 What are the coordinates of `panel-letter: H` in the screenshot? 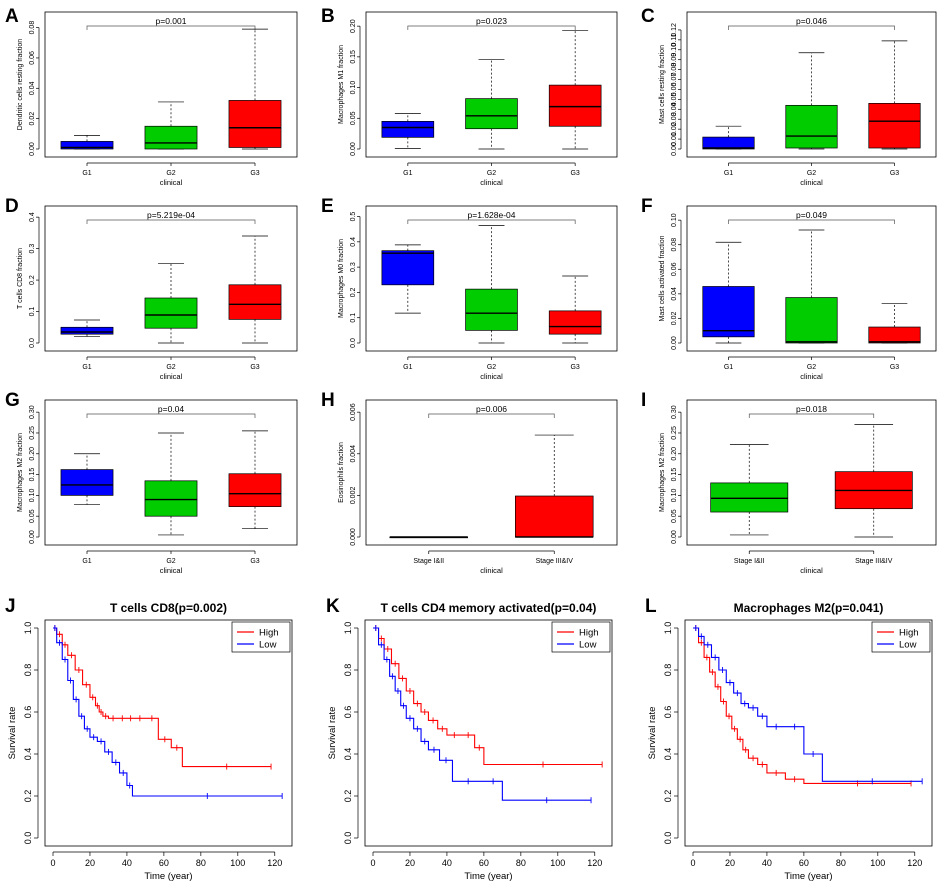 It's located at (328, 400).